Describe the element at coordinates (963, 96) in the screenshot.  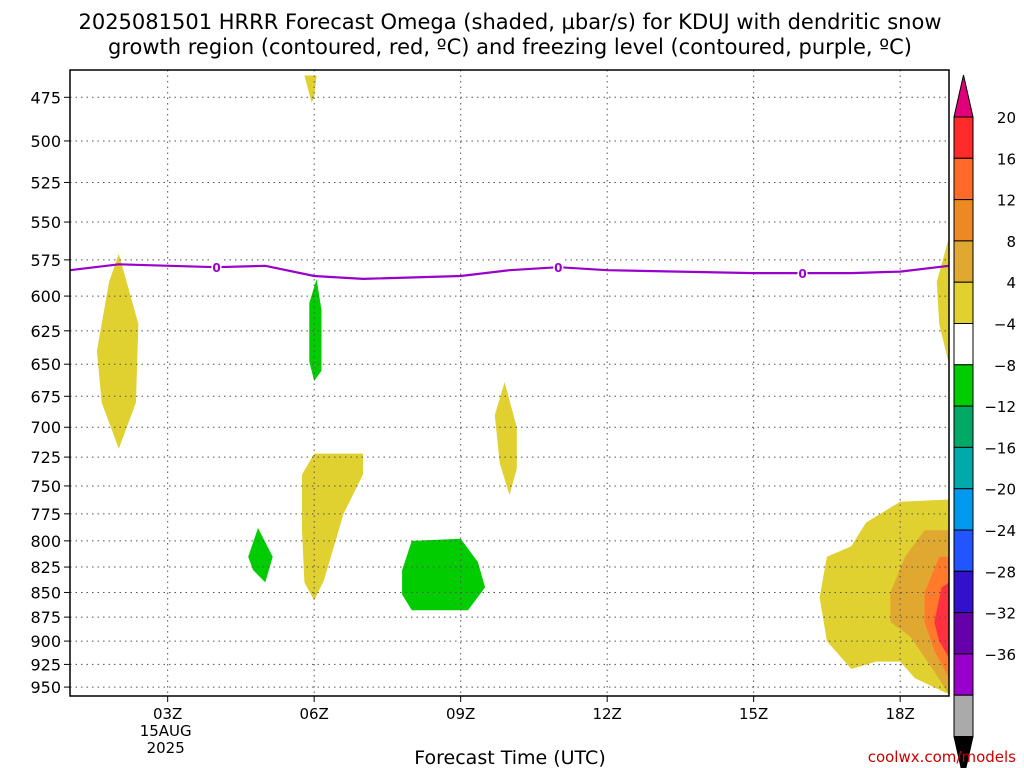
I see `colorbar-top-arrow` at that location.